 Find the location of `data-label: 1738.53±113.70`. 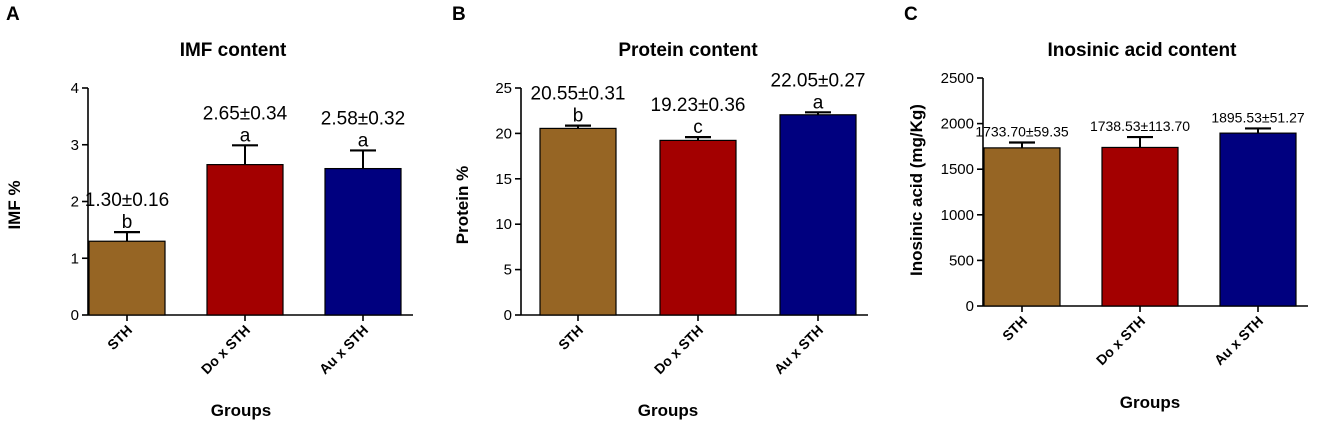

data-label: 1738.53±113.70 is located at coordinates (1140, 126).